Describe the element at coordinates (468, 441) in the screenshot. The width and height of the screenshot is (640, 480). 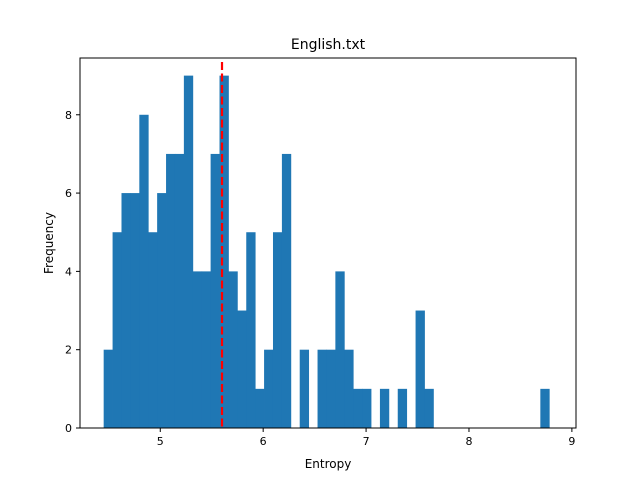
I see `x-tick-label: 8` at that location.